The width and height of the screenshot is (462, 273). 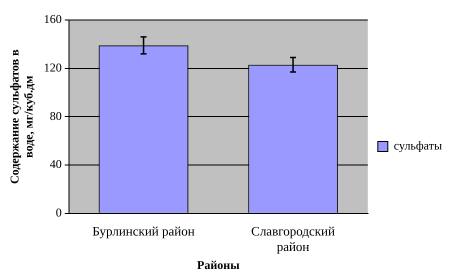 I want to click on legend-label: сульфаты, so click(x=418, y=145).